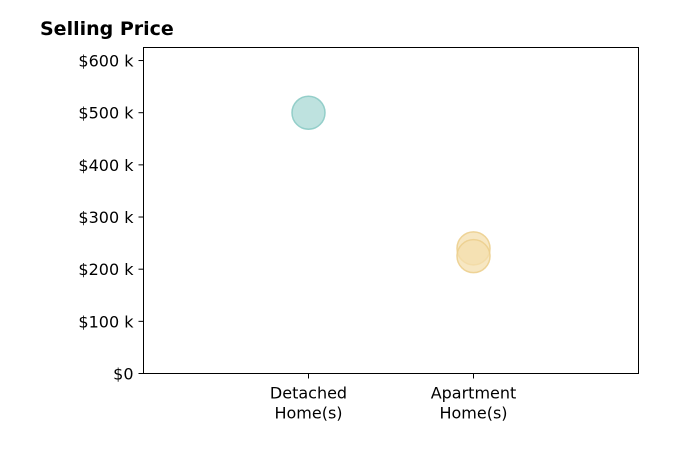 This screenshot has height=462, width=679. Describe the element at coordinates (393, 398) in the screenshot. I see `x-axis: Detached Home(s)Apartment Home(s)` at that location.